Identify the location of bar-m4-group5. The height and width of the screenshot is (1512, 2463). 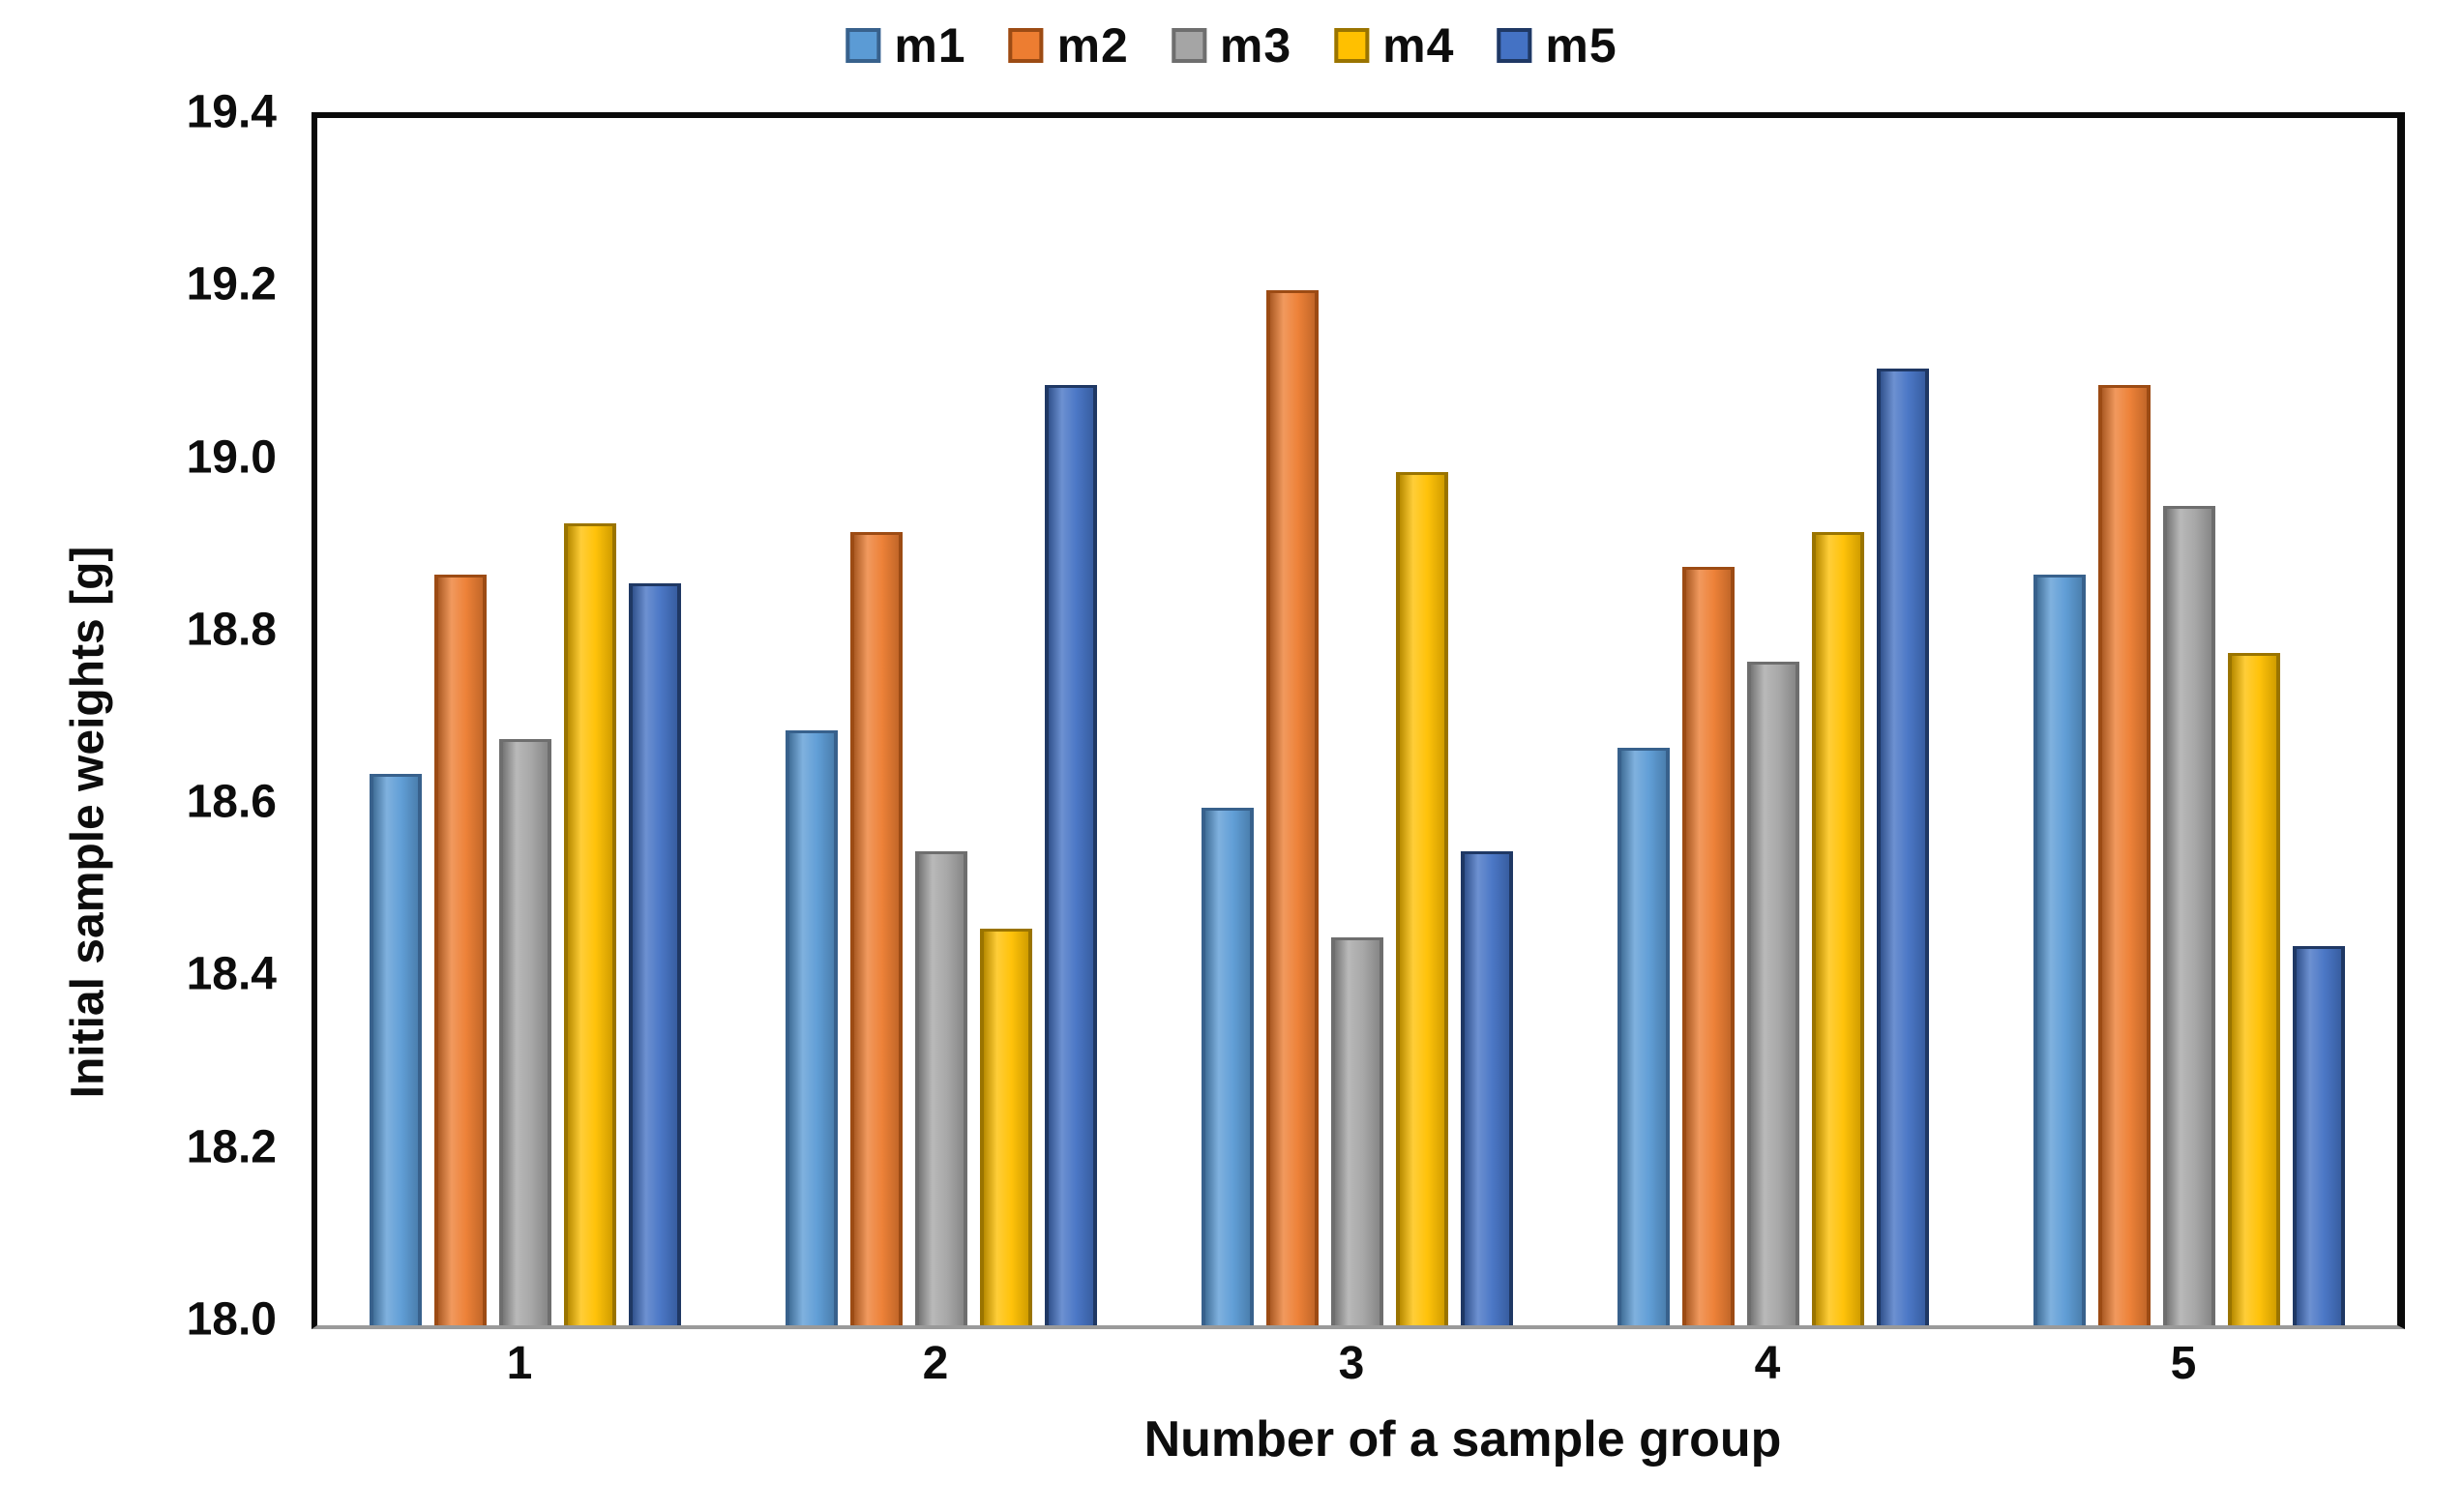
(2254, 989).